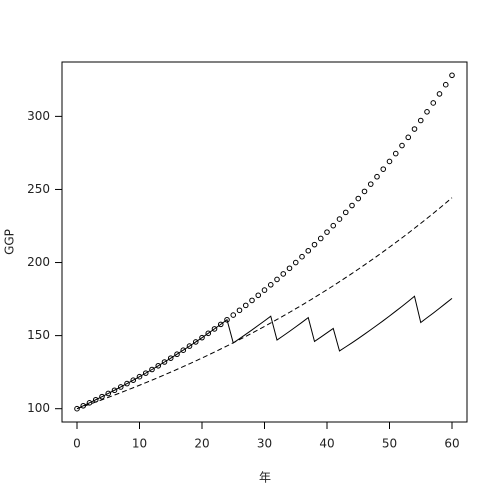 The image size is (500, 500). Describe the element at coordinates (10, 242) in the screenshot. I see `y-axis-label: GGP` at that location.